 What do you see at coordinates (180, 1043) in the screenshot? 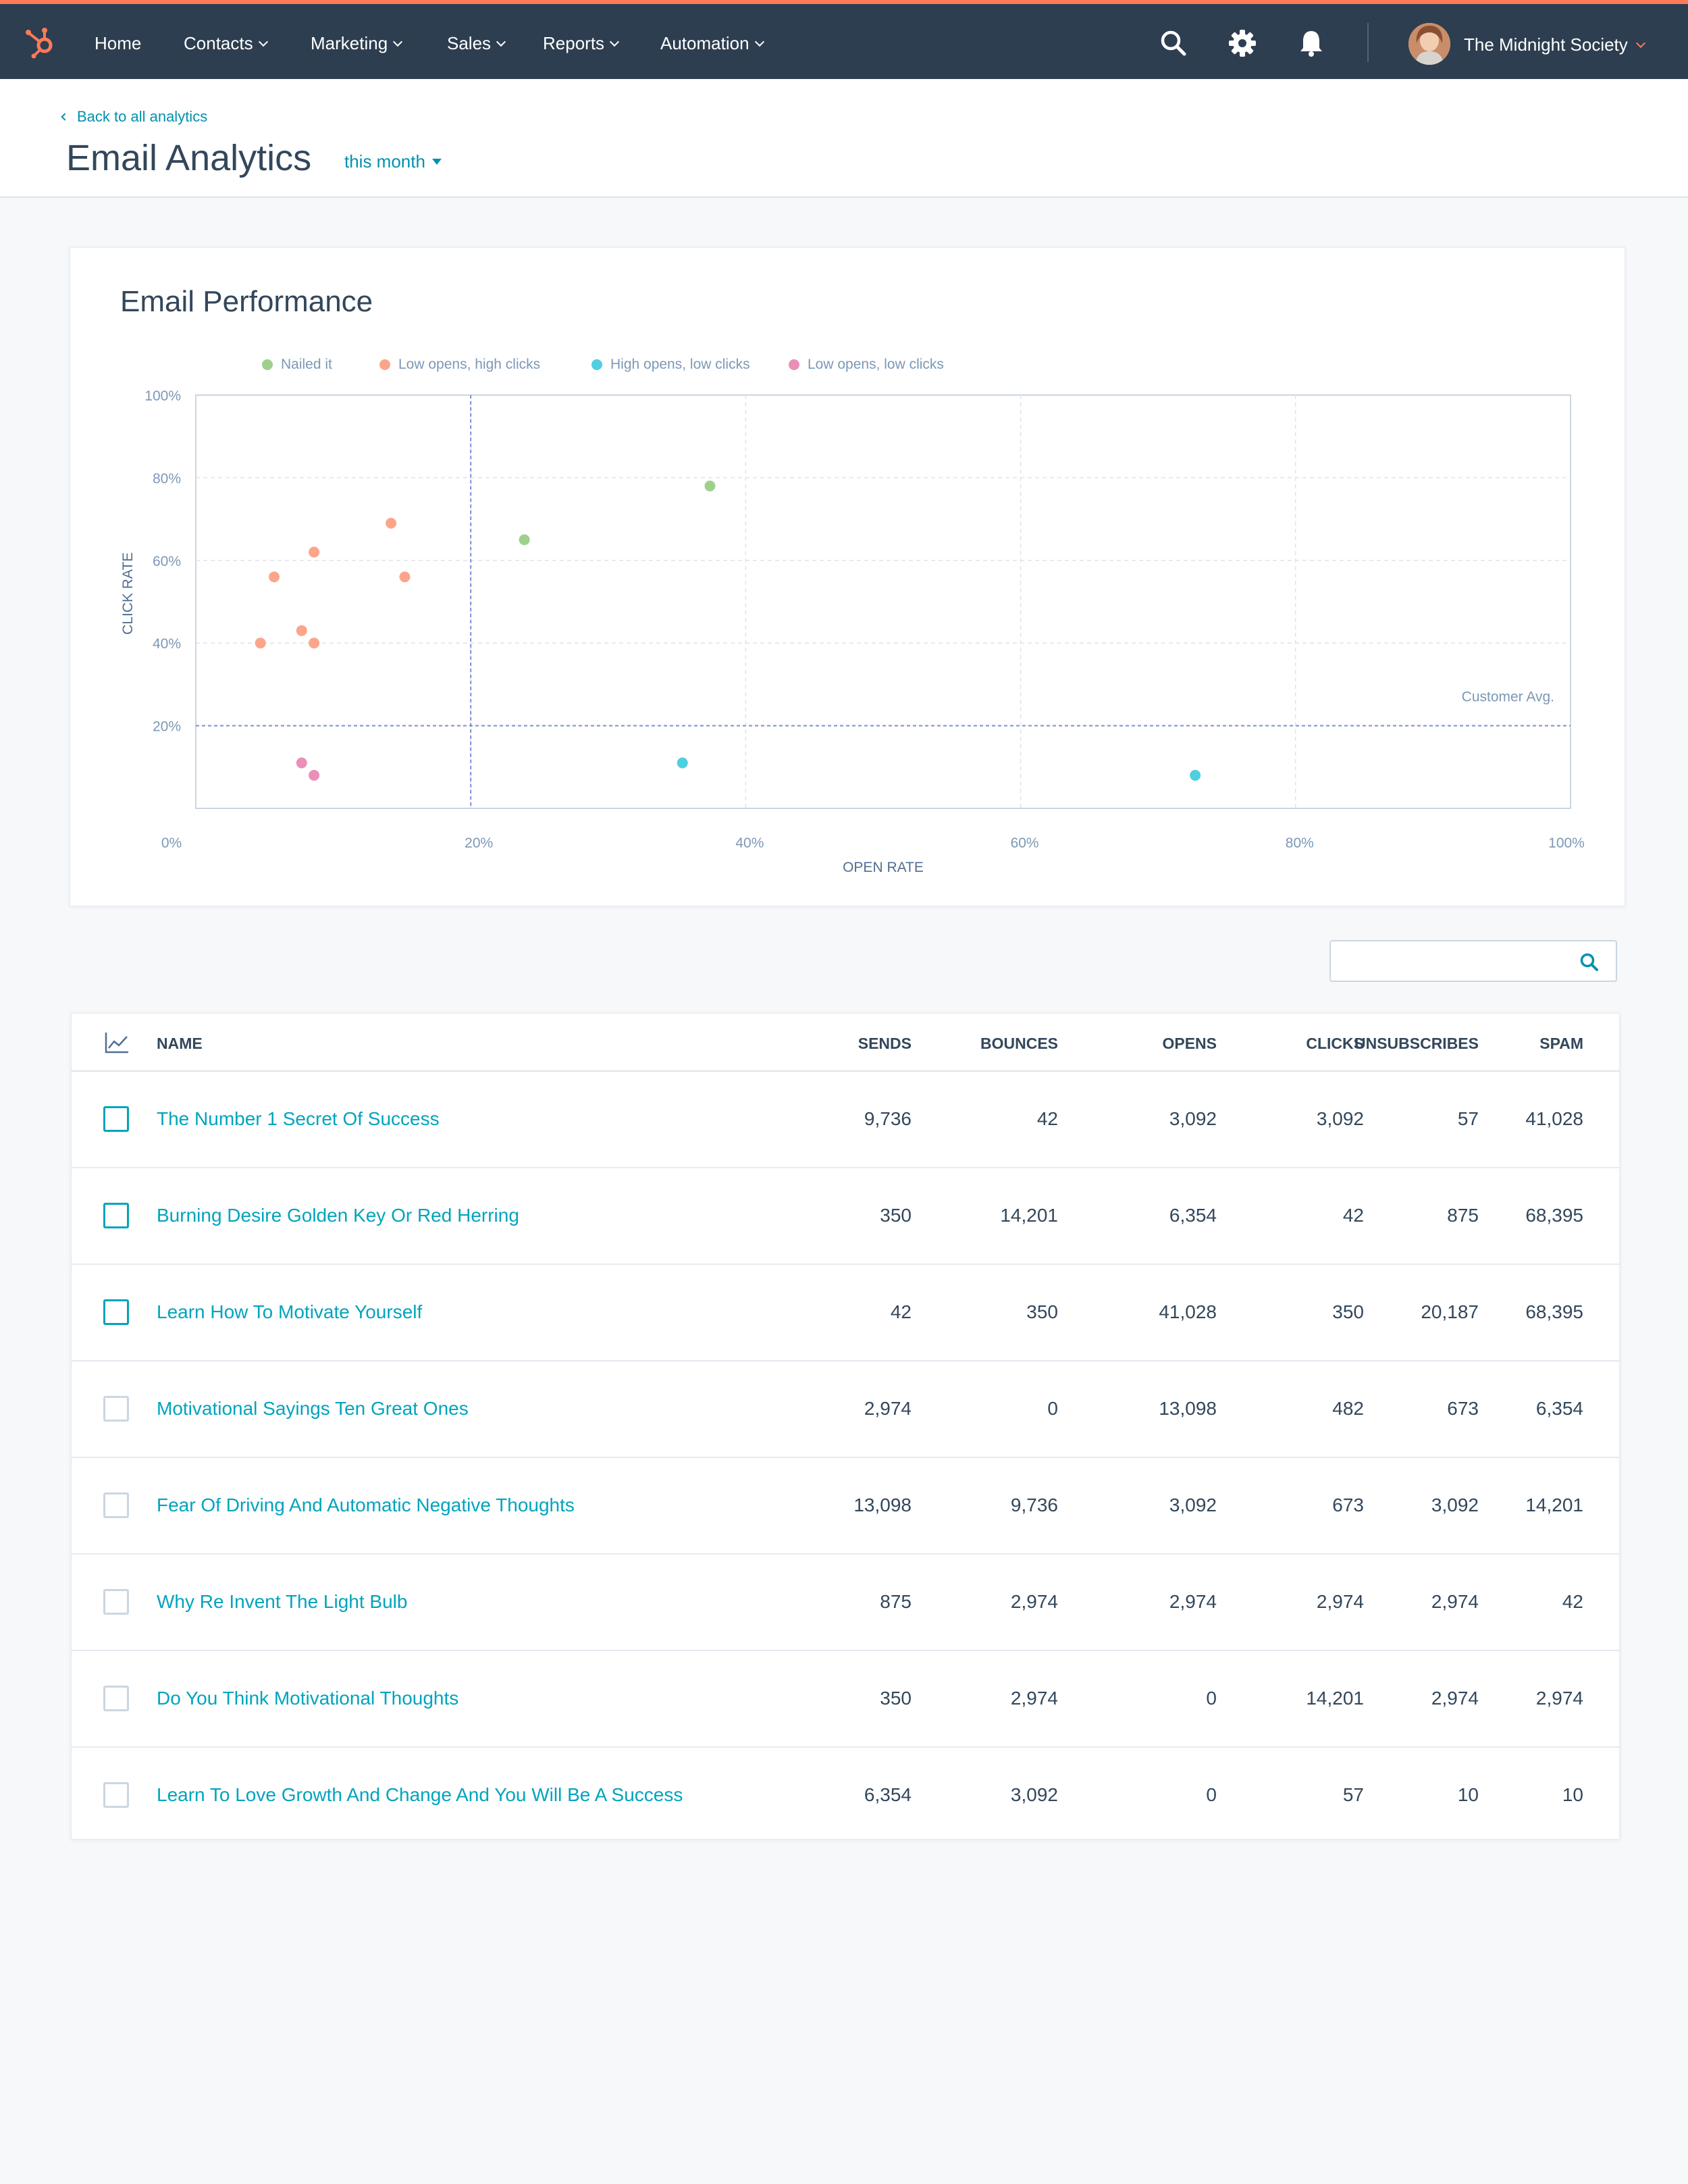
I see `col-name: NAME` at bounding box center [180, 1043].